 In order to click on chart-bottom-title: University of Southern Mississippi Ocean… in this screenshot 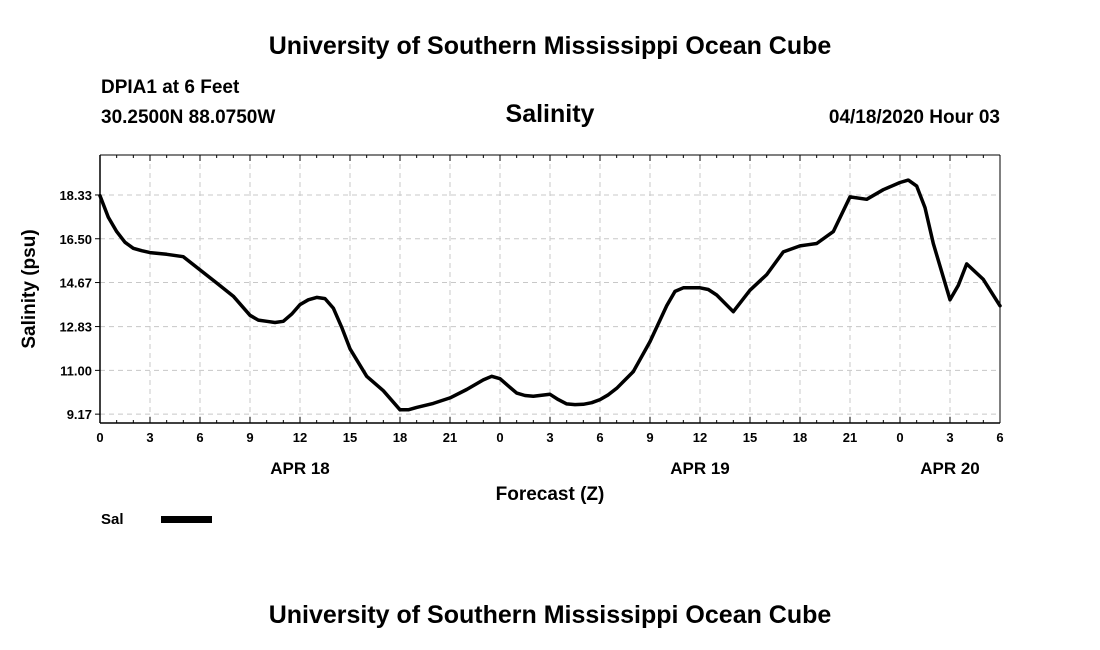, I will do `click(550, 615)`.